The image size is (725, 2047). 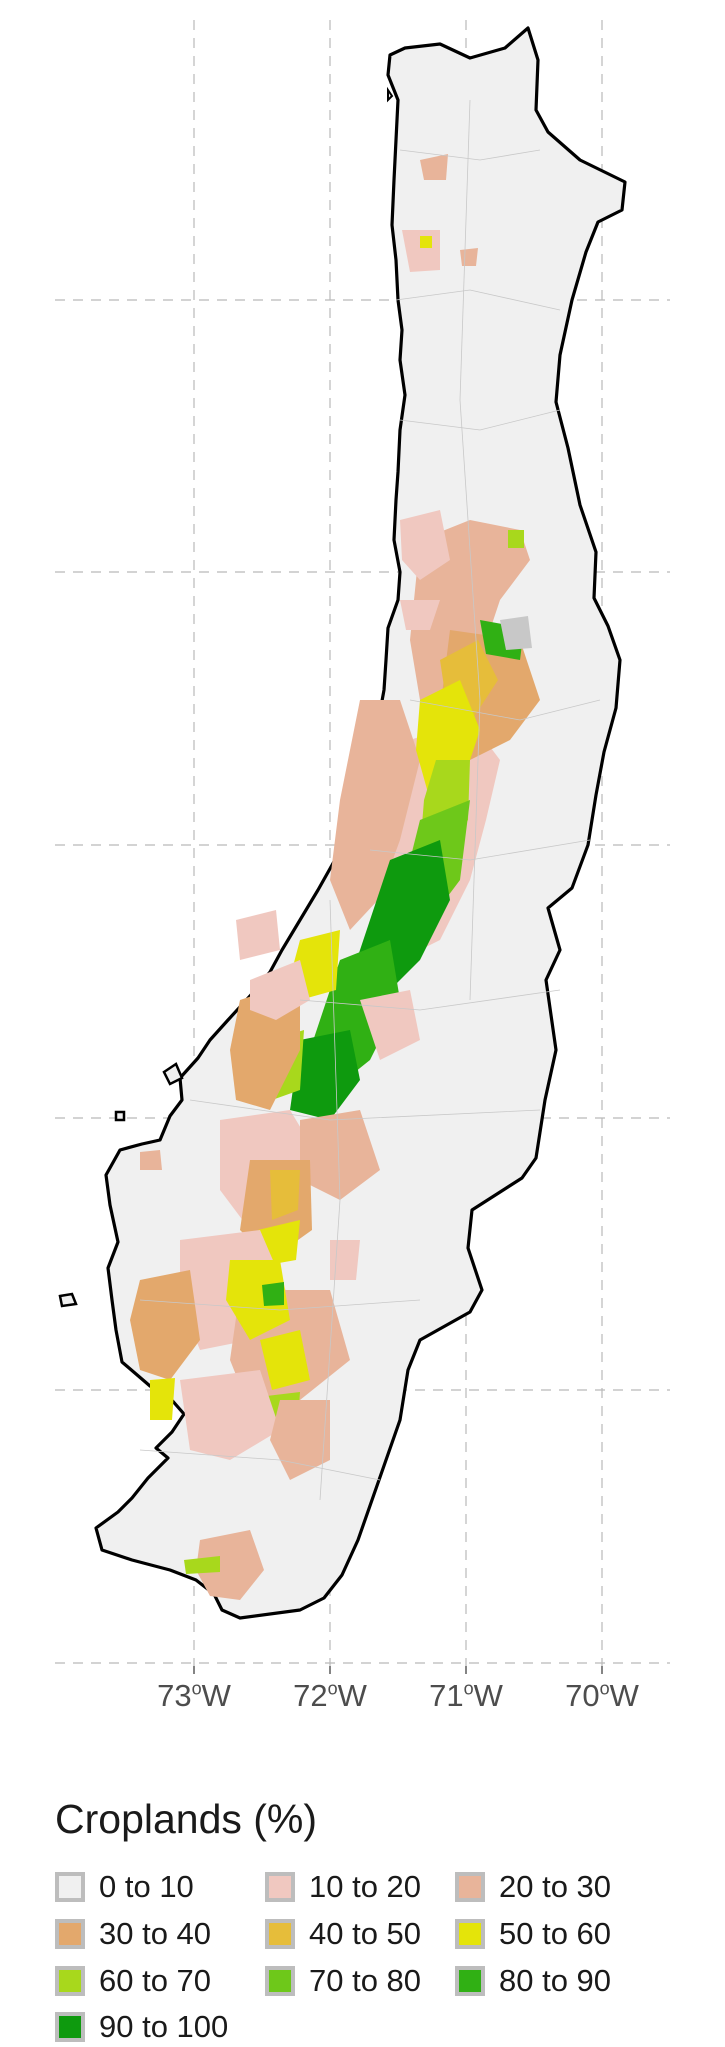 I want to click on legend-item: 10 to 20, so click(x=343, y=1887).